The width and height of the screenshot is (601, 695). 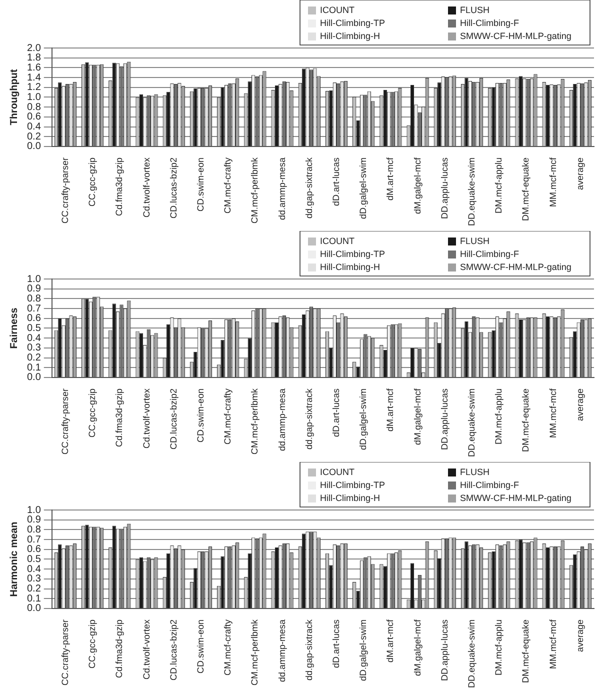 What do you see at coordinates (34, 48) in the screenshot?
I see `y-tick-label: 2.0` at bounding box center [34, 48].